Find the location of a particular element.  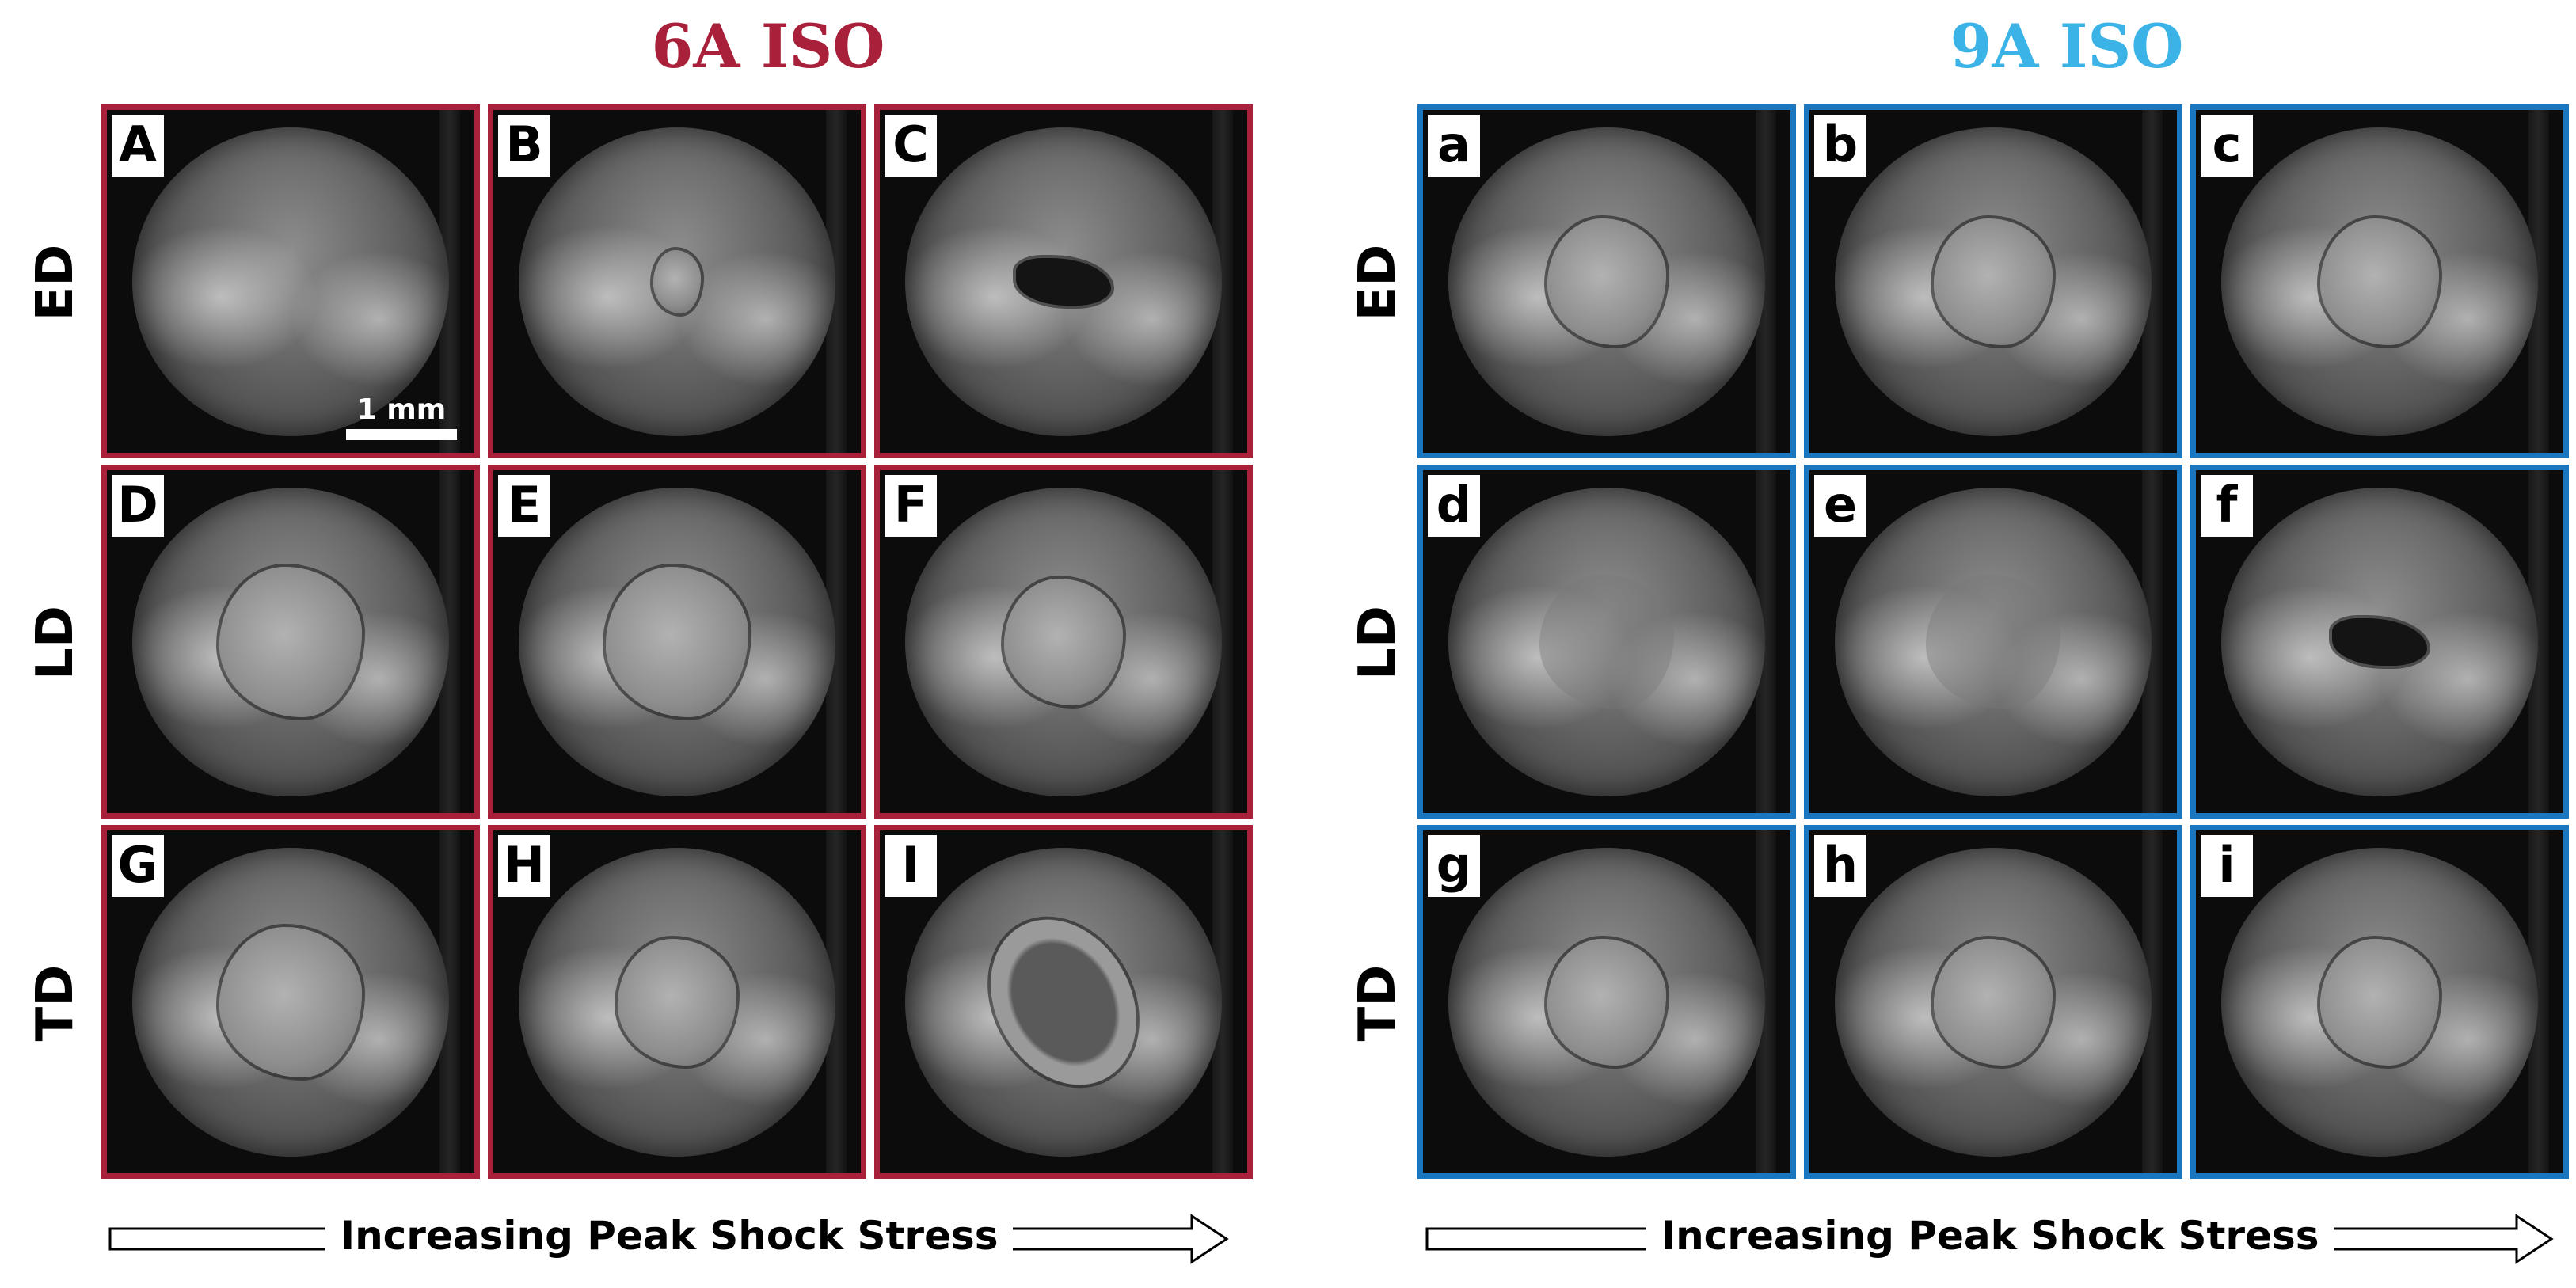

panel-a: a is located at coordinates (1606, 281).